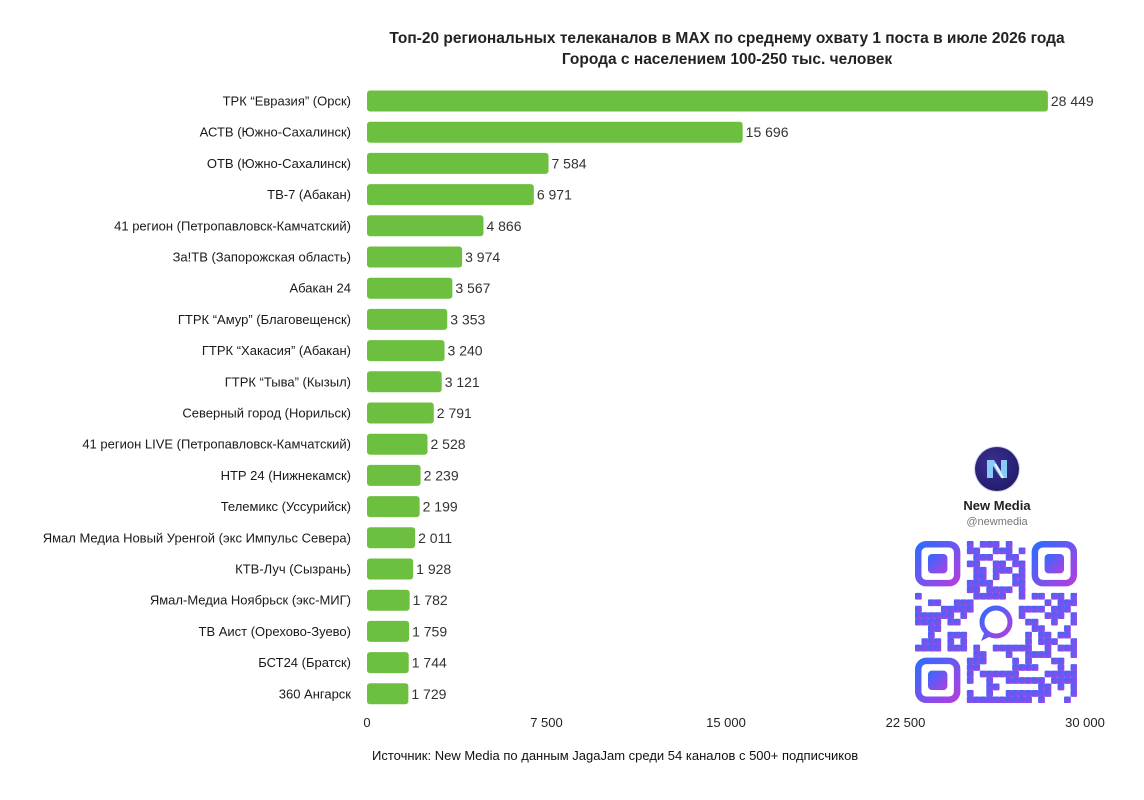 This screenshot has width=1144, height=800. Describe the element at coordinates (266, 413) in the screenshot. I see `category-label: Северный город (Норильск)` at that location.